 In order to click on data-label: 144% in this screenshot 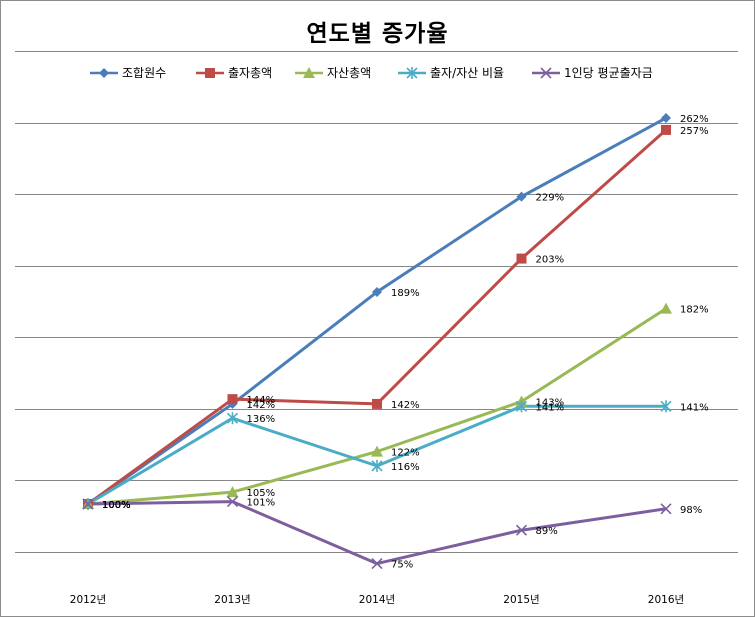, I will do `click(261, 400)`.